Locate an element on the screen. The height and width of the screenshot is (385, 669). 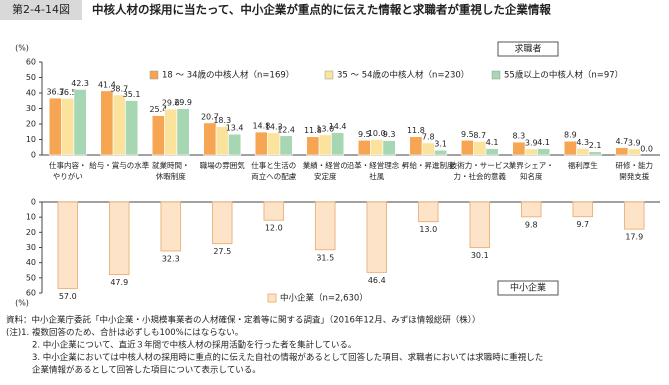
panel-label-box is located at coordinates (528, 288).